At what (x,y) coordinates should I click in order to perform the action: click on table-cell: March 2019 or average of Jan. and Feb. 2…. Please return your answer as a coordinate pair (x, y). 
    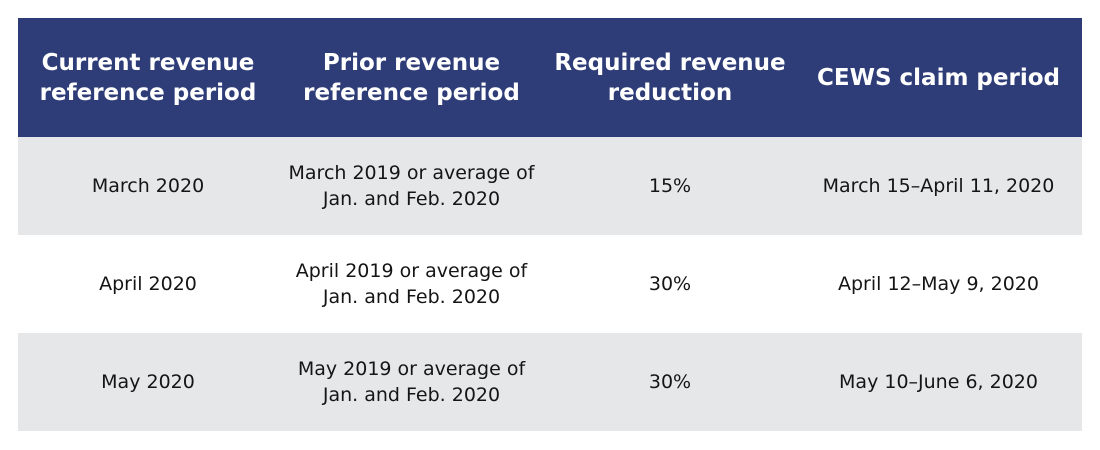
    Looking at the image, I should click on (411, 186).